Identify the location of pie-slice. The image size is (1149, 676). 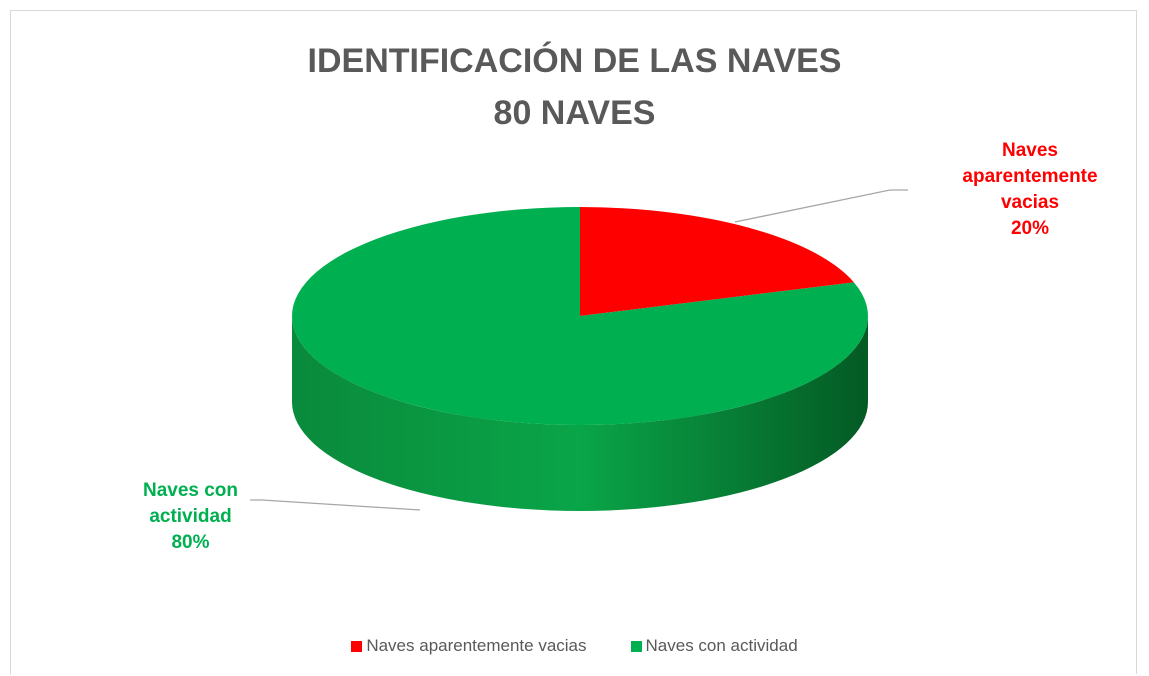
(717, 261).